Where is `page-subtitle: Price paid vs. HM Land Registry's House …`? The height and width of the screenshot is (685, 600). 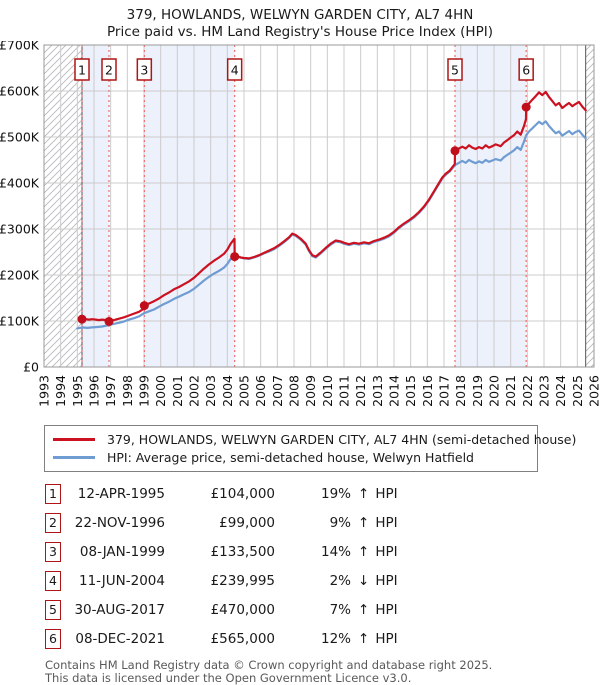 page-subtitle: Price paid vs. HM Land Registry's House … is located at coordinates (300, 32).